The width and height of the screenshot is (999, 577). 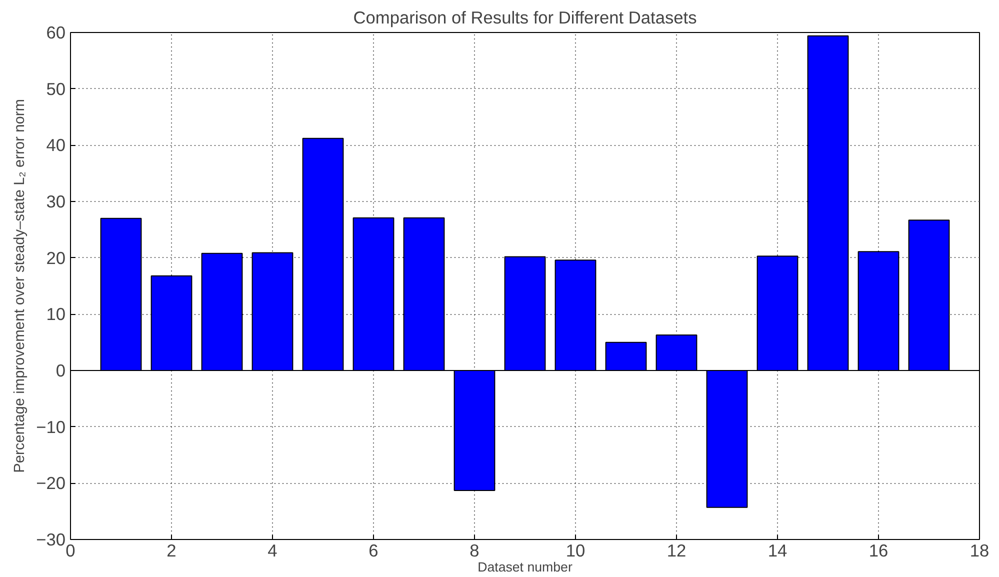 What do you see at coordinates (273, 550) in the screenshot?
I see `x-tick-label: 4` at bounding box center [273, 550].